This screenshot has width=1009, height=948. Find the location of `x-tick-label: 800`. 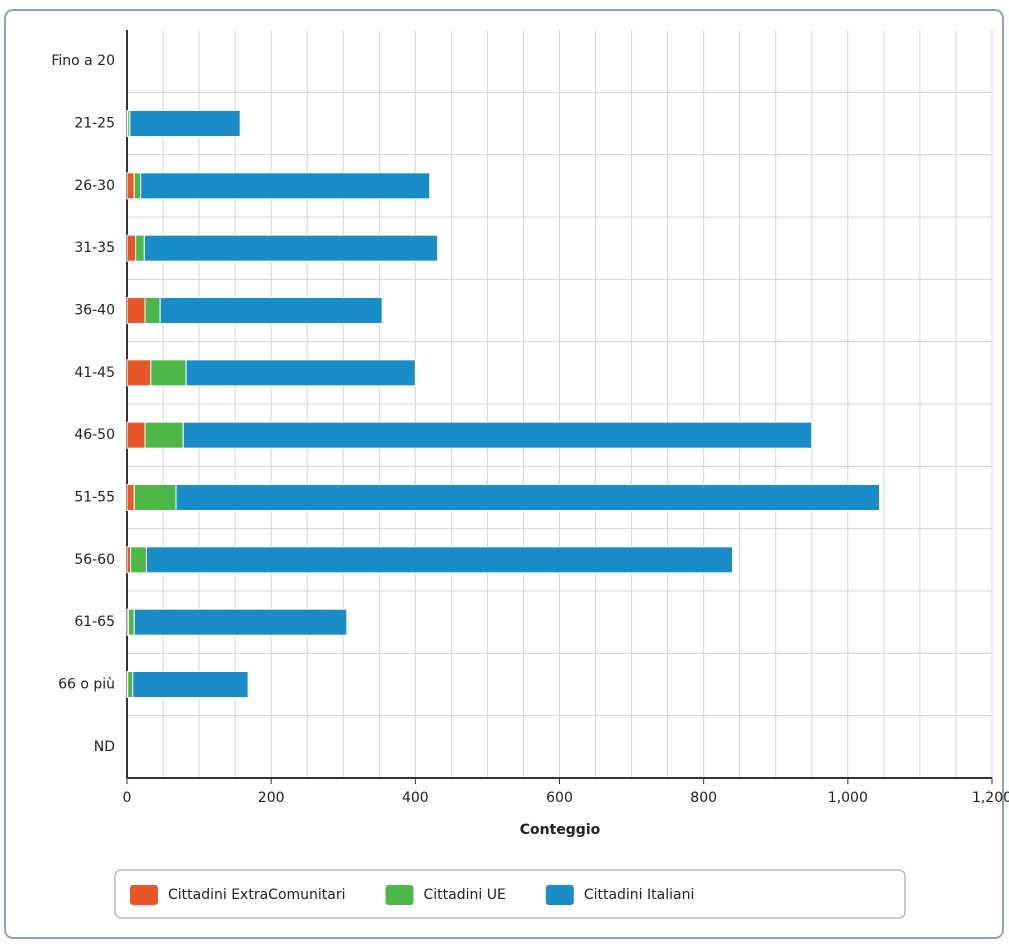

x-tick-label: 800 is located at coordinates (703, 798).